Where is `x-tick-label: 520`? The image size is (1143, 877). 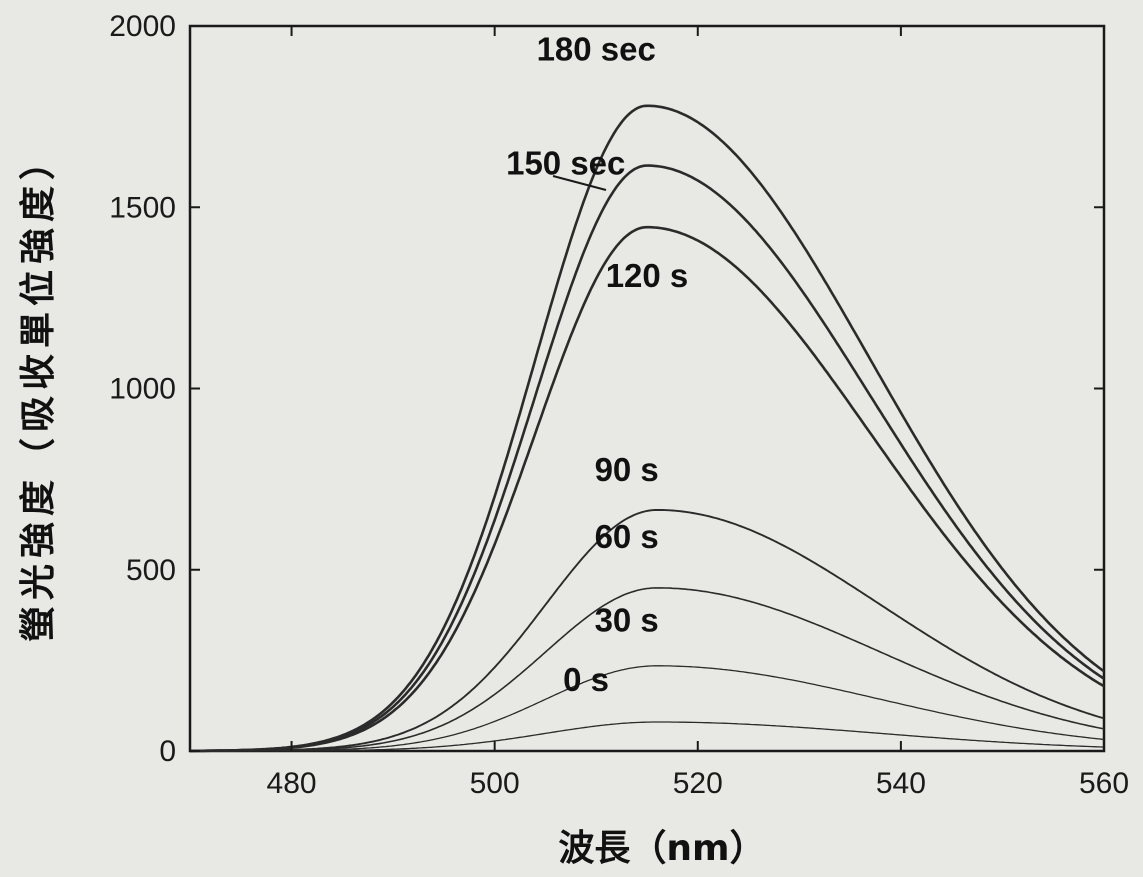
x-tick-label: 520 is located at coordinates (698, 783).